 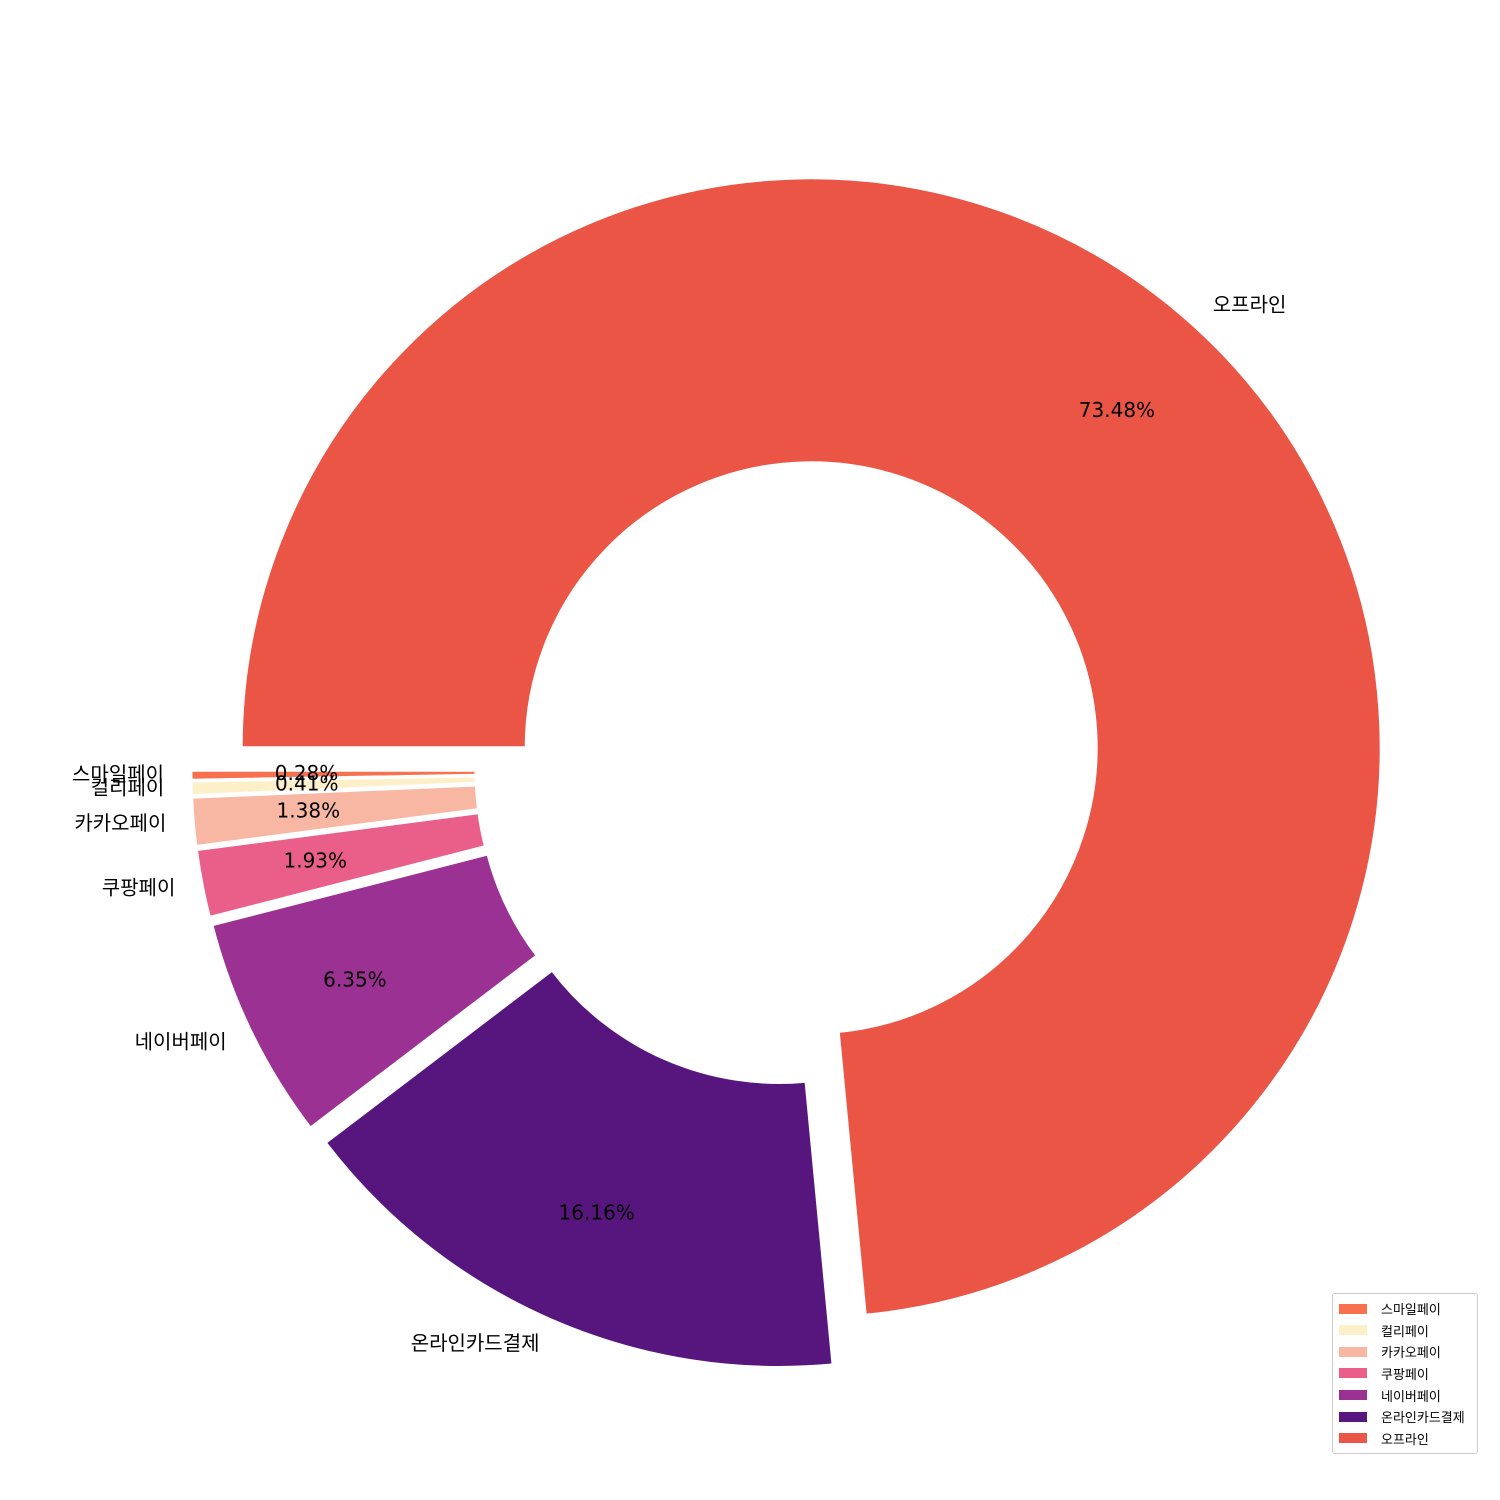 I want to click on legend-item: 온라인카드결제, so click(x=1405, y=1417).